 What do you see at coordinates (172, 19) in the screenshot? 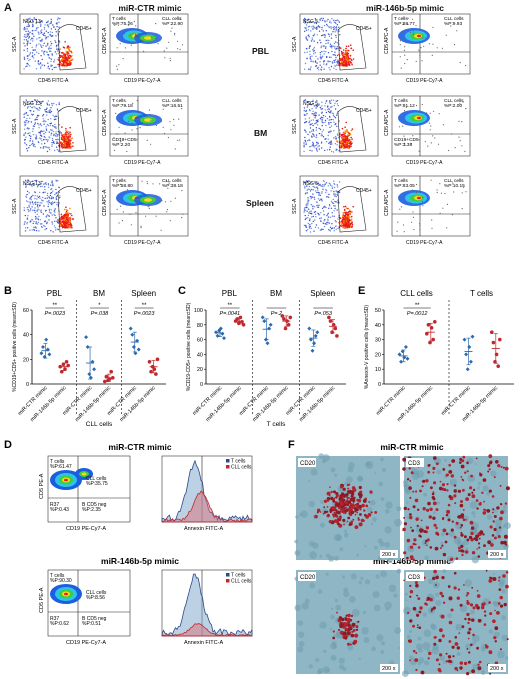
I see `quadrant-tr-name: CLL cells` at bounding box center [172, 19].